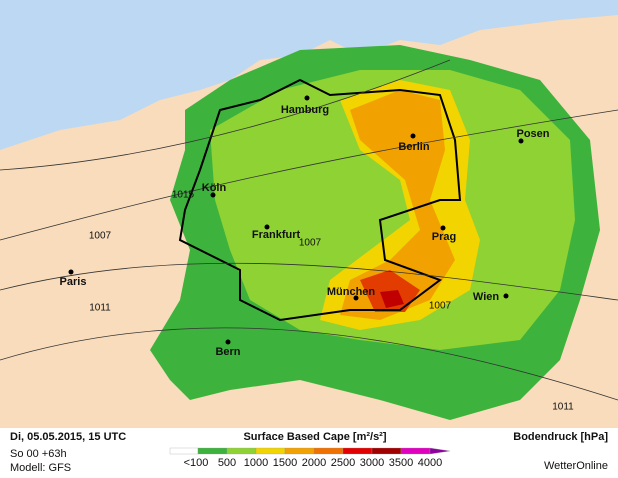  I want to click on model: Modell: GFS, so click(40, 468).